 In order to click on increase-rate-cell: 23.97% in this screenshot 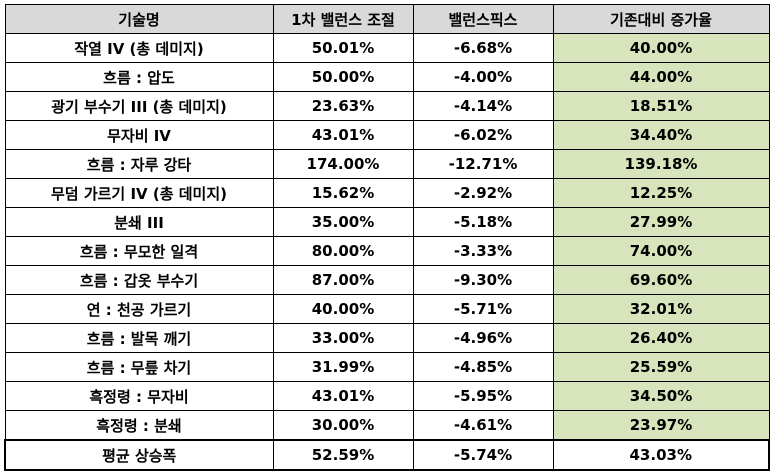, I will do `click(661, 425)`.